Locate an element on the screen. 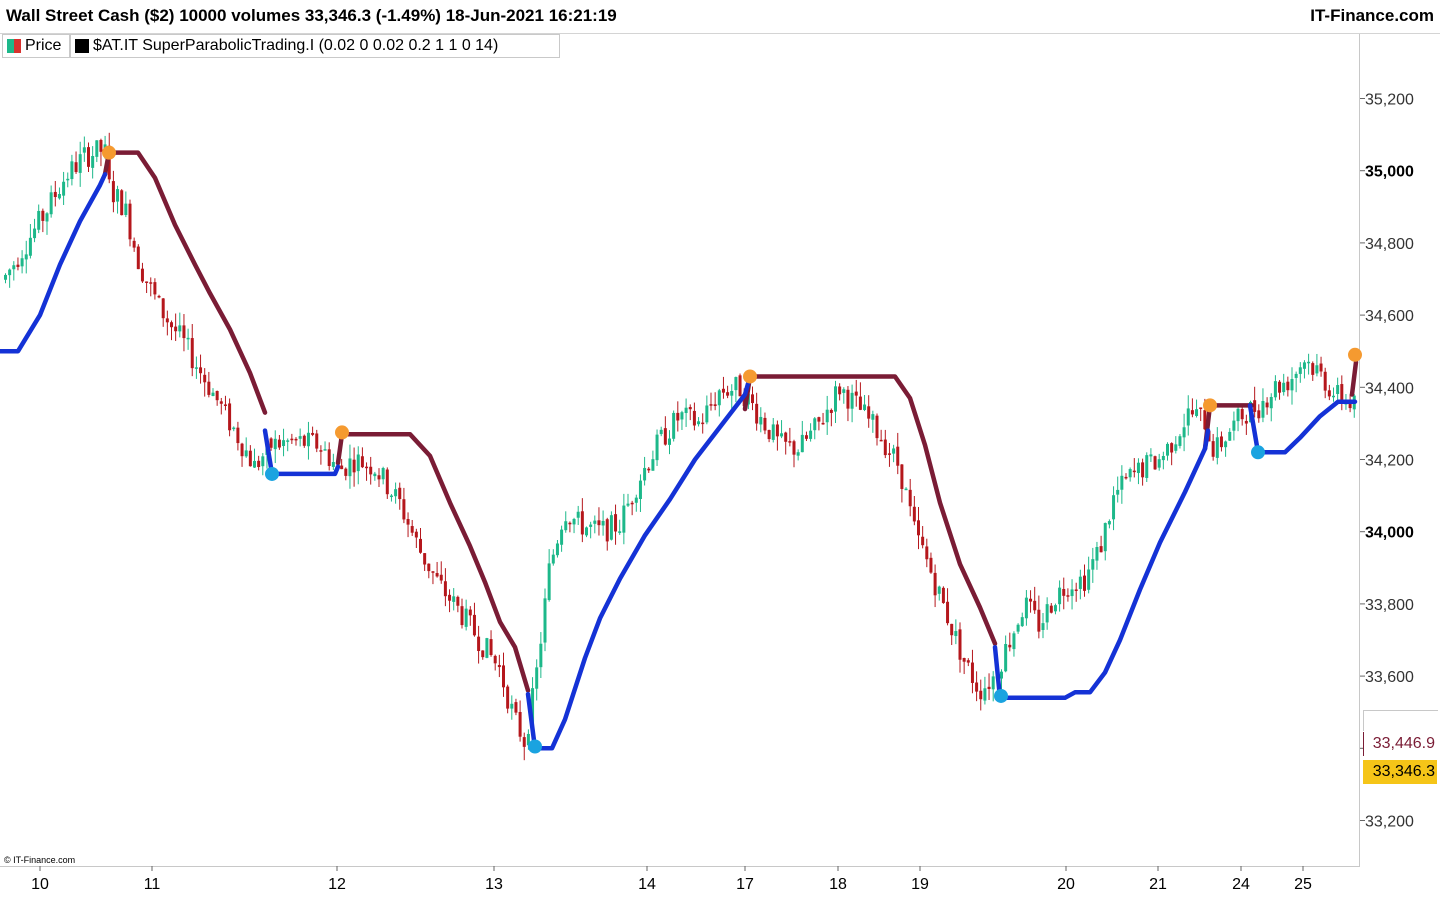 This screenshot has width=1440, height=900. legend-item-price: Price is located at coordinates (36, 46).